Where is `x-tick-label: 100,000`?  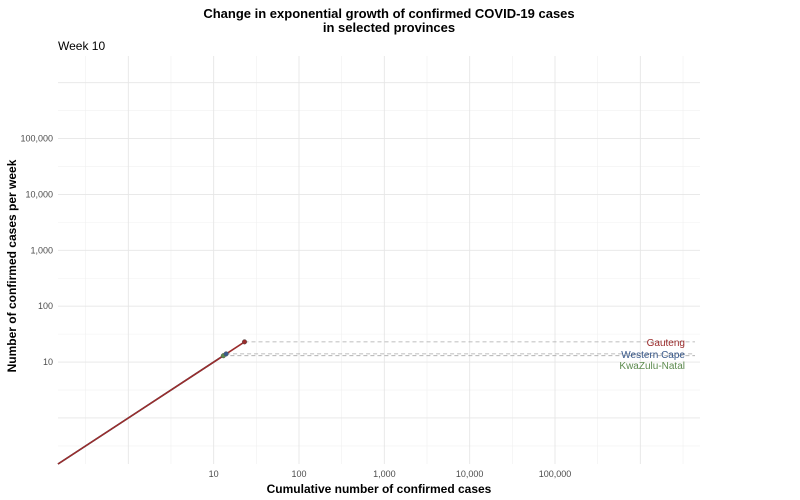 x-tick-label: 100,000 is located at coordinates (555, 474).